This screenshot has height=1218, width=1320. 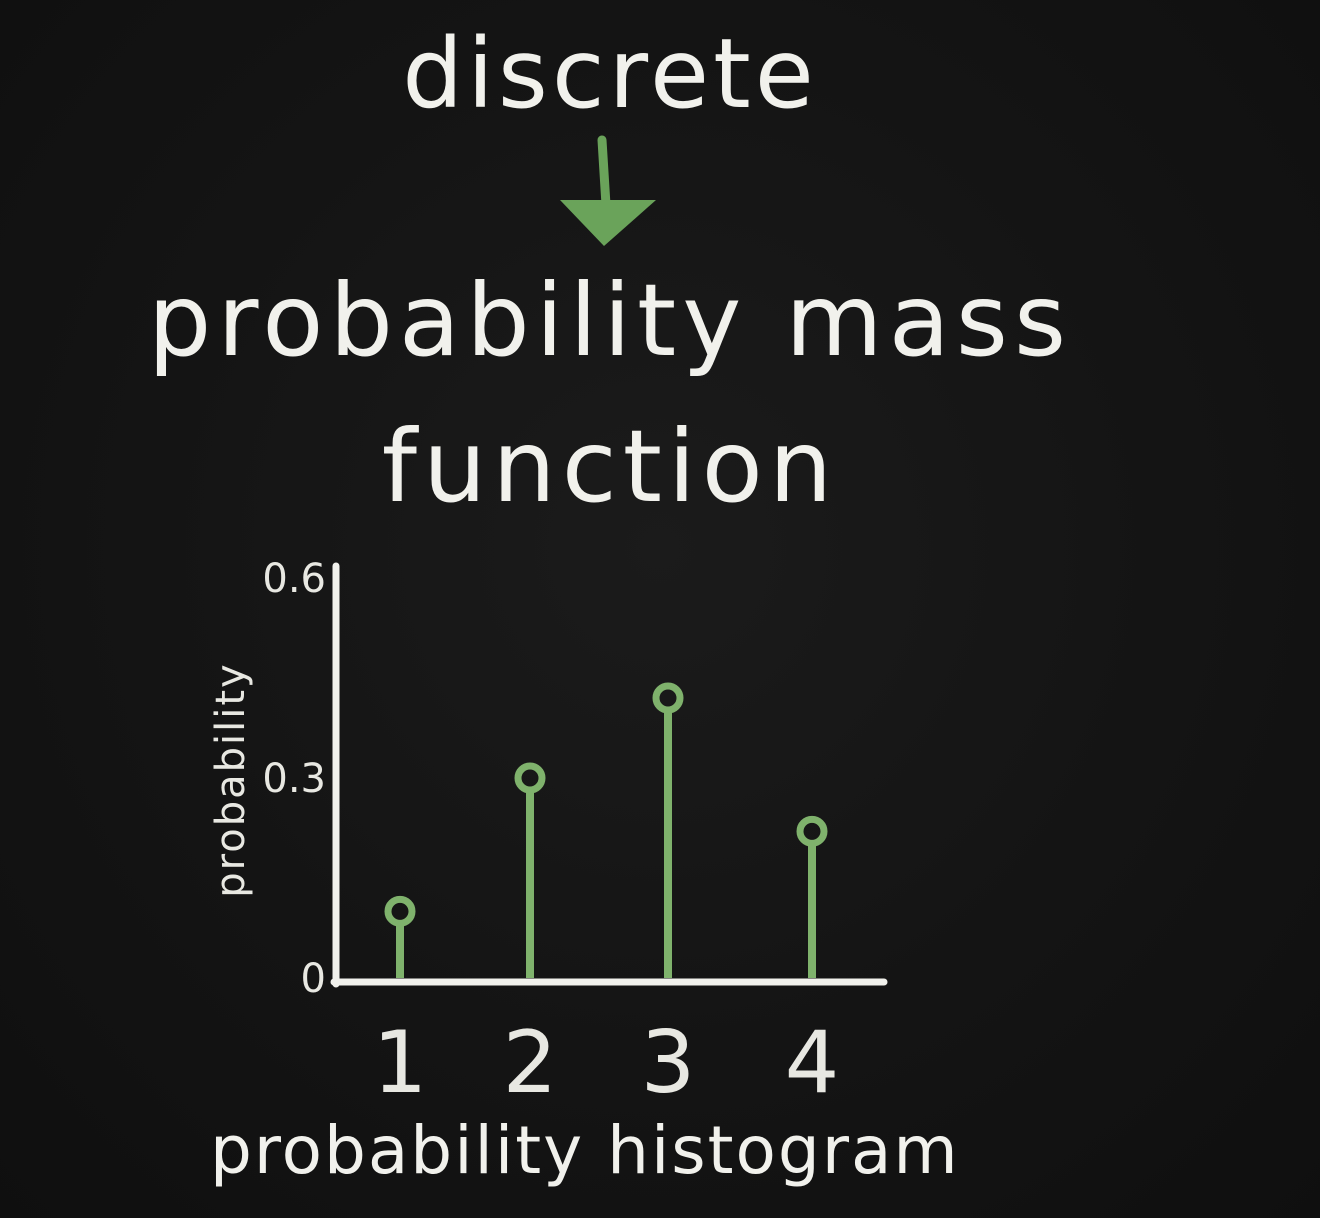 I want to click on caption-probability-histogram: probability histogram, so click(x=585, y=1150).